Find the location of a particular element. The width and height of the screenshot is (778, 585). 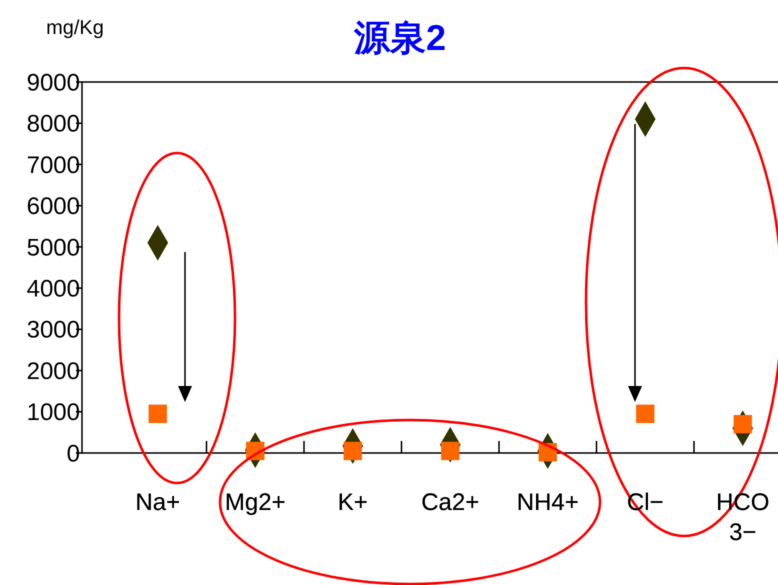

x-tick-label: K+ is located at coordinates (353, 502).